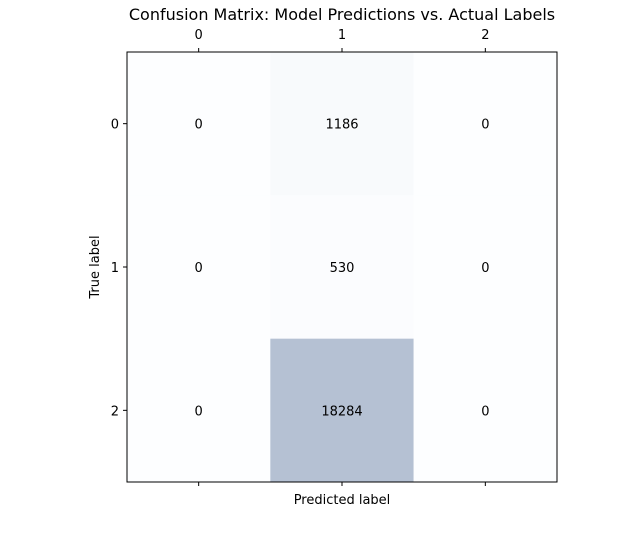 Image resolution: width=626 pixels, height=535 pixels. Describe the element at coordinates (115, 125) in the screenshot. I see `y-tick-label-0: 0` at that location.